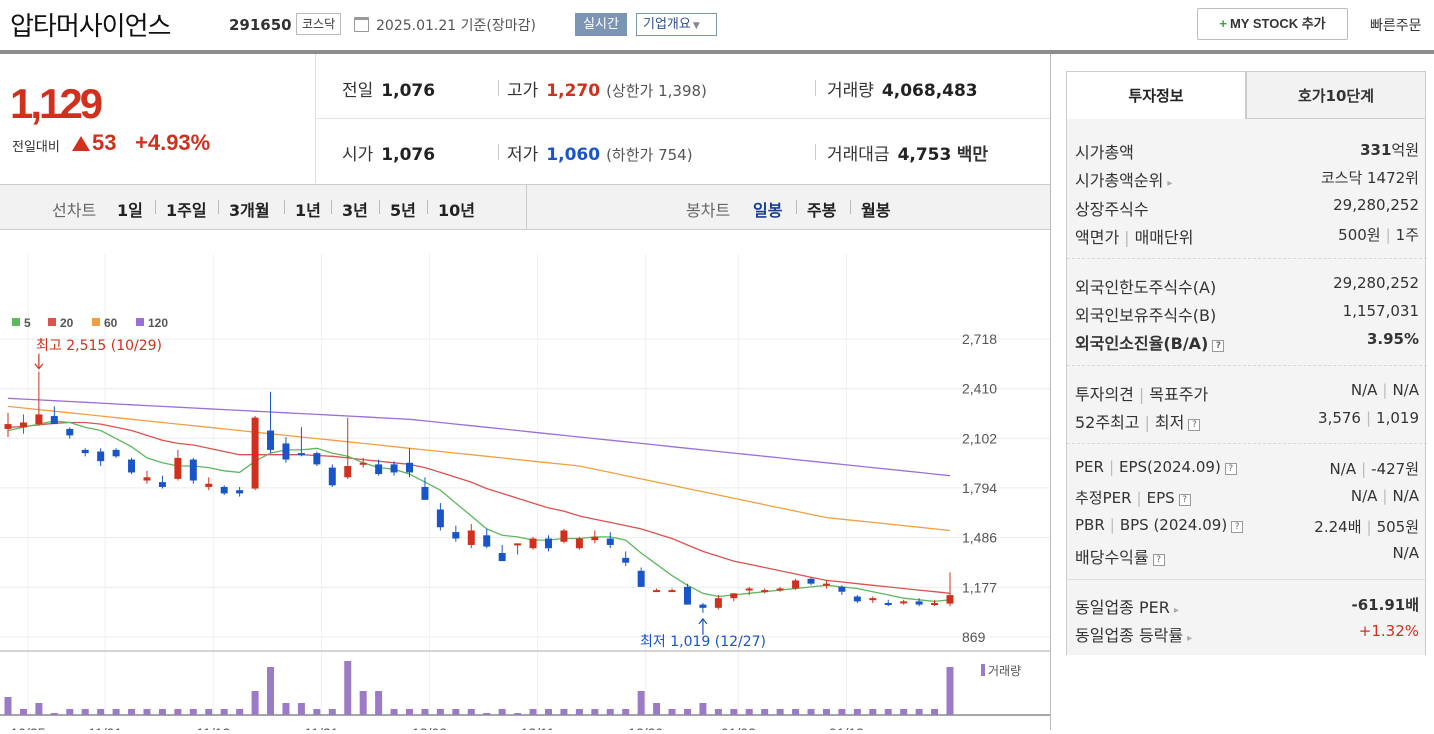 Image resolution: width=1434 pixels, height=734 pixels. What do you see at coordinates (479, 437) in the screenshot?
I see `ma-line-ma120` at bounding box center [479, 437].